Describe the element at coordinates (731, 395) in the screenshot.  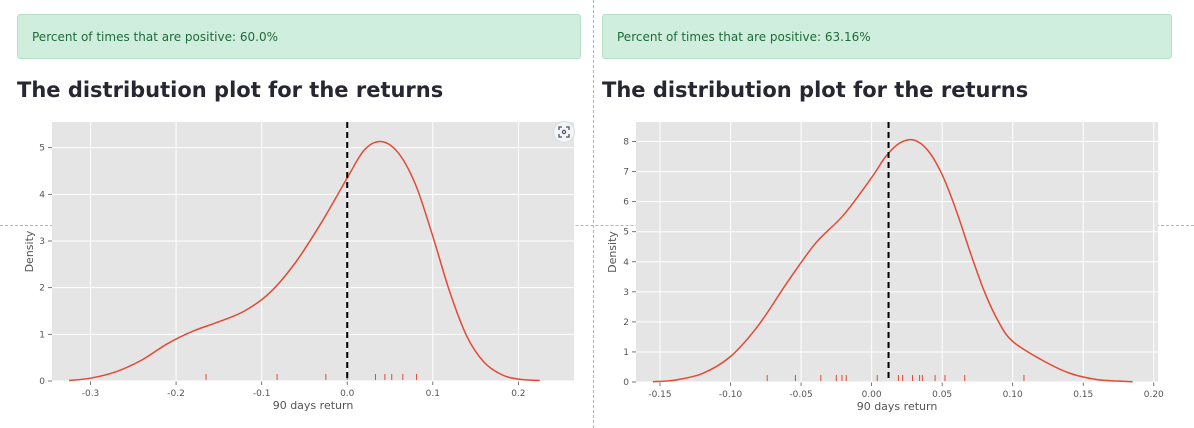
I see `x-tick-label: -0.10` at that location.